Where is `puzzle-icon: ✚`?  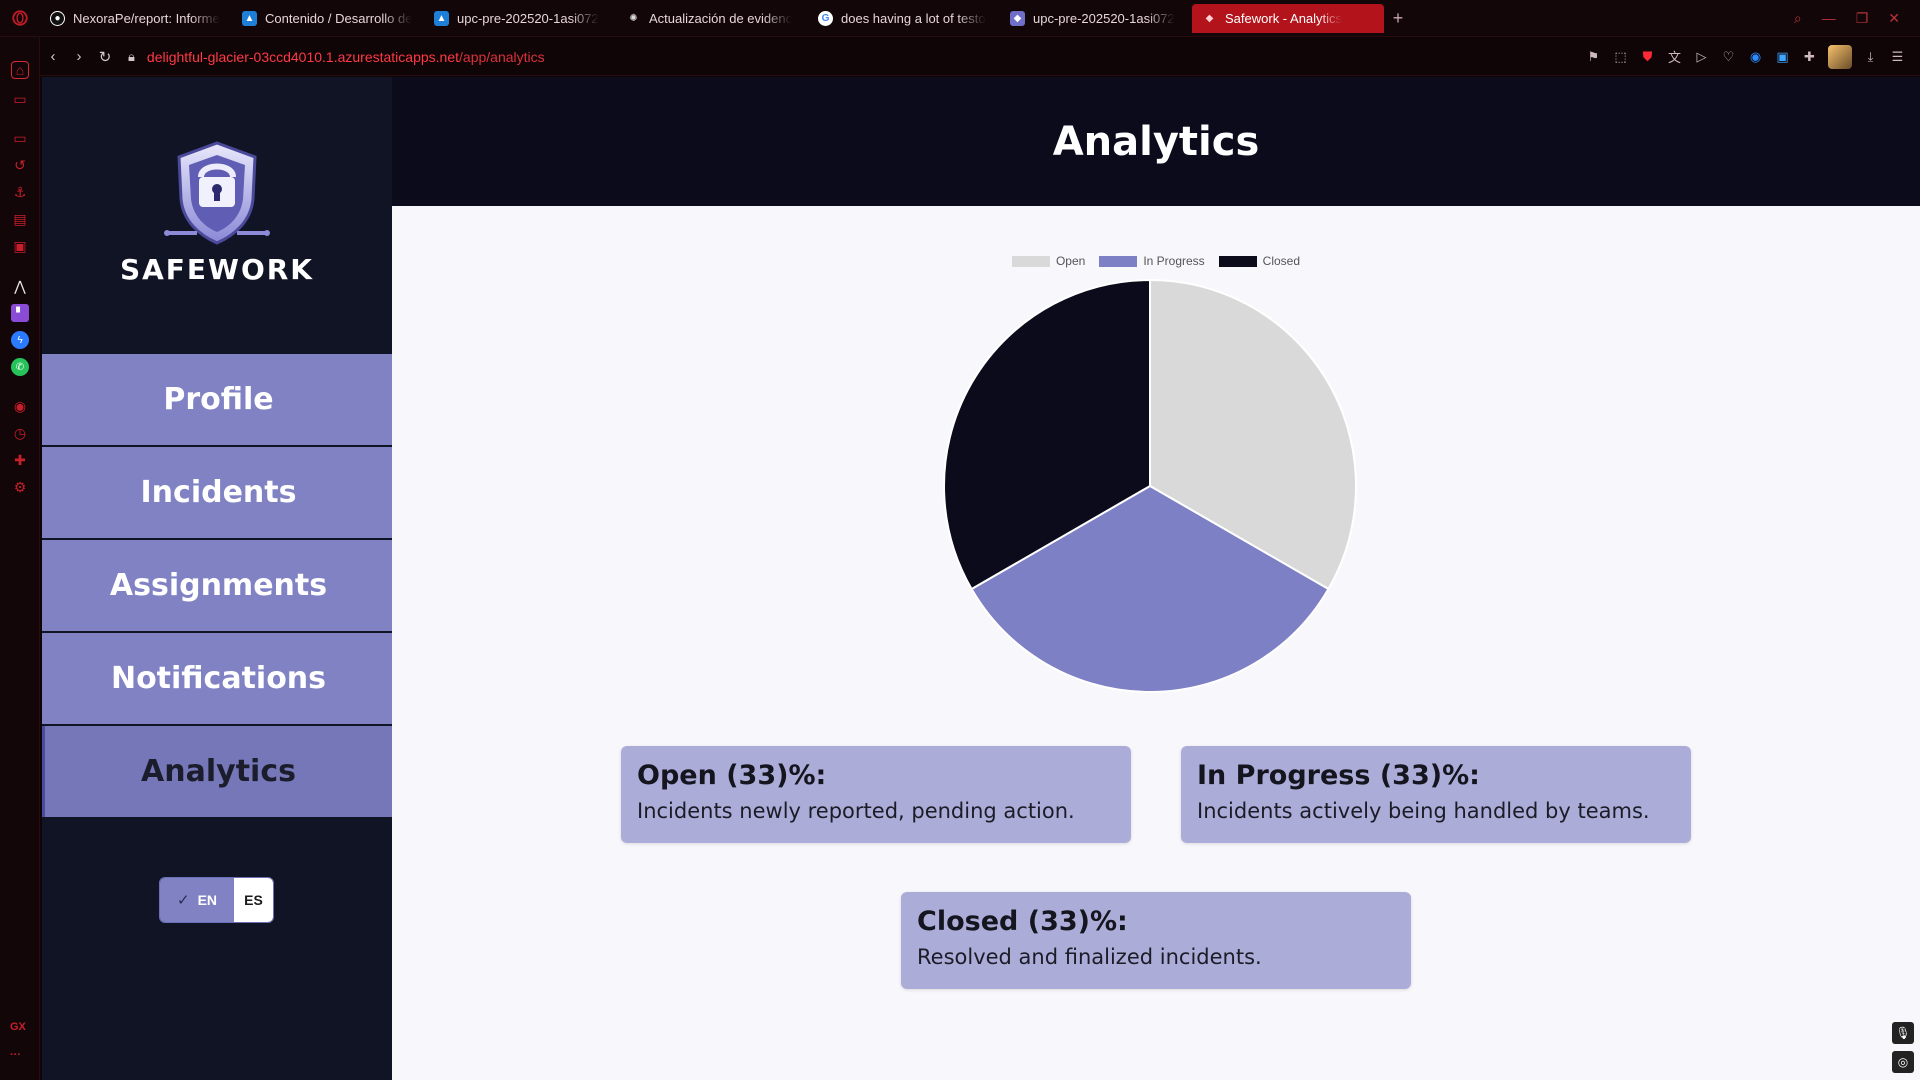 puzzle-icon: ✚ is located at coordinates (1809, 56).